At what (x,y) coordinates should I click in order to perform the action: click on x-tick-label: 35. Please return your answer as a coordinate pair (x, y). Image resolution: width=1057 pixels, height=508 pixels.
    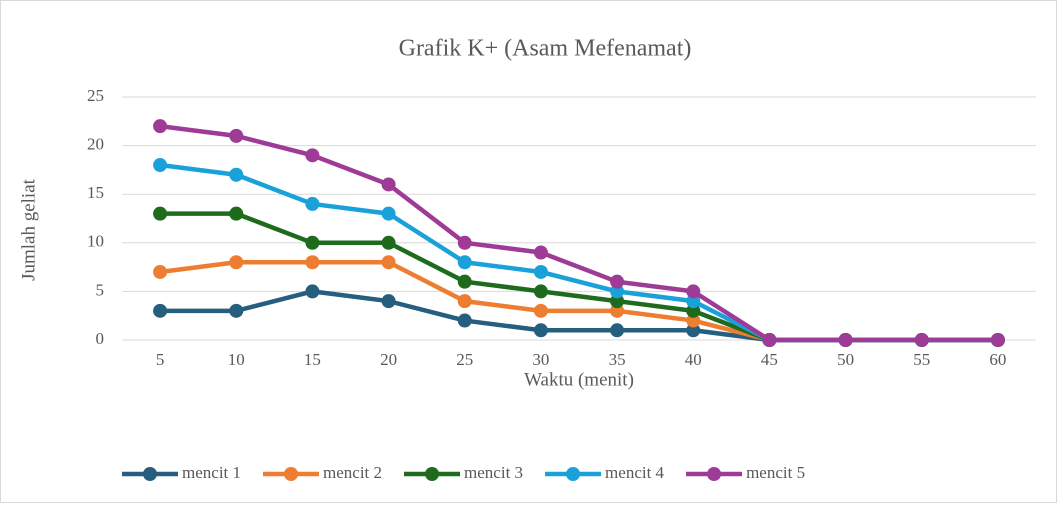
    Looking at the image, I should click on (617, 359).